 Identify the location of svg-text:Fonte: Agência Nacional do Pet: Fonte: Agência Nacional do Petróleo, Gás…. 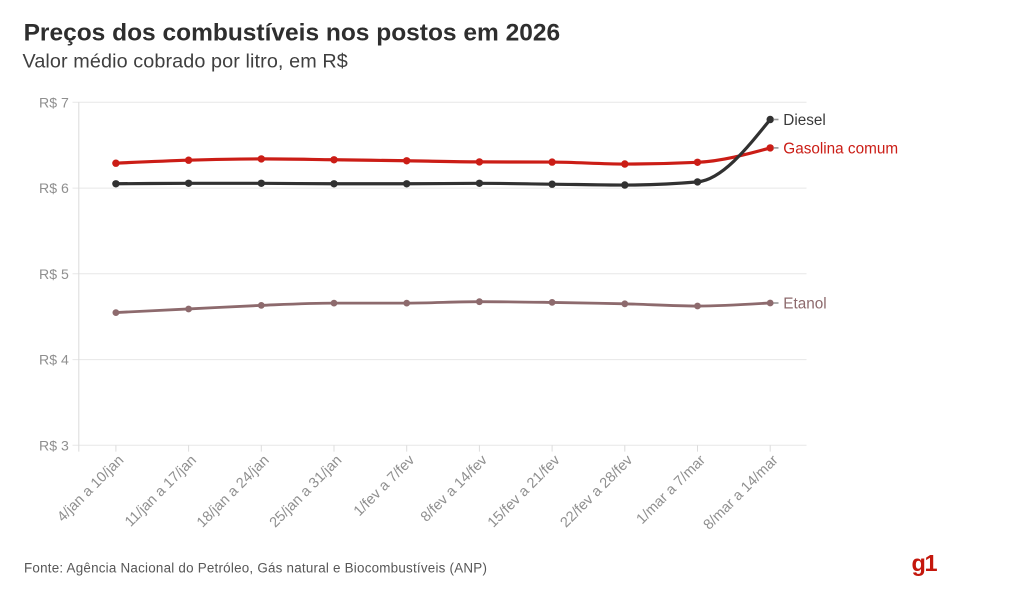
(255, 567).